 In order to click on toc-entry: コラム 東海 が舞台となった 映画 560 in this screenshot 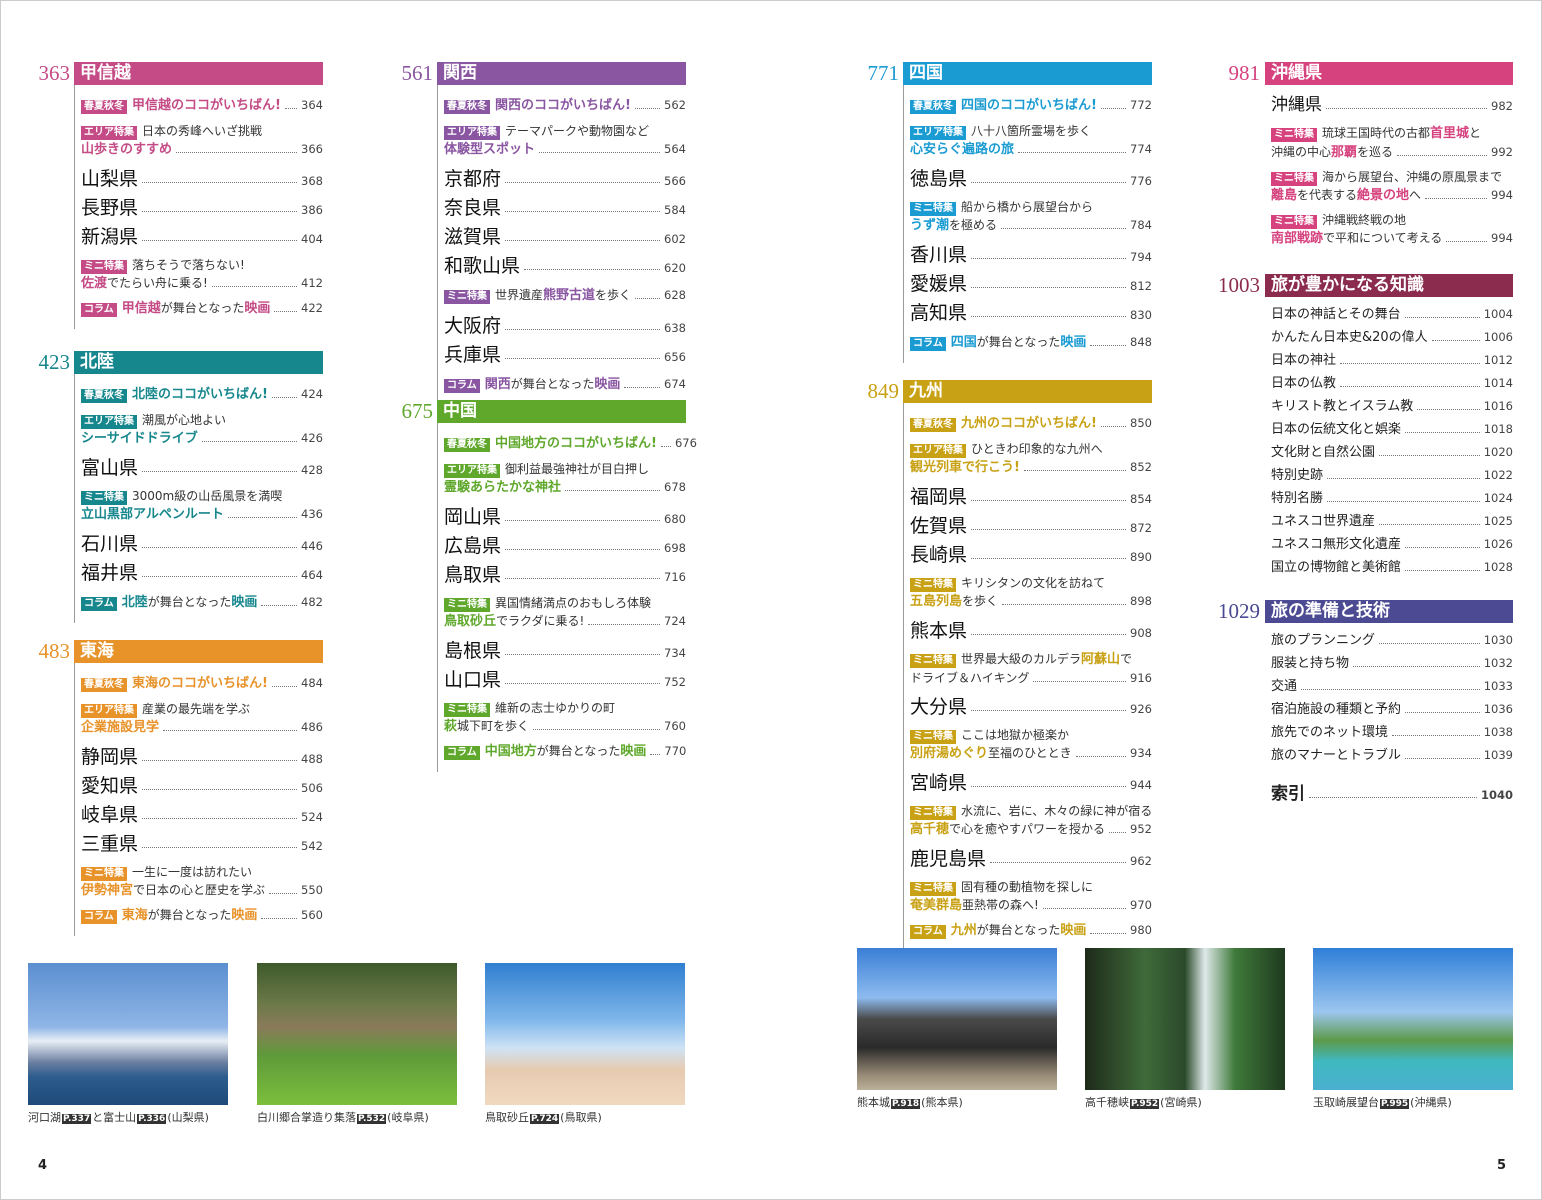, I will do `click(202, 915)`.